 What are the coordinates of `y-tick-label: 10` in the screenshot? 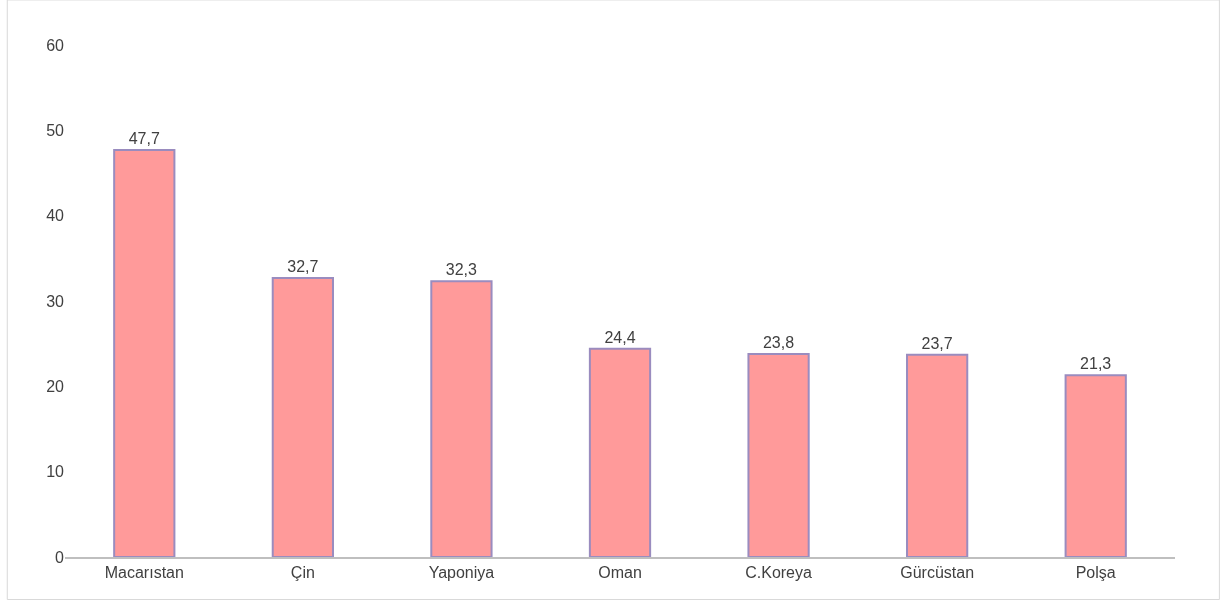 It's located at (55, 472).